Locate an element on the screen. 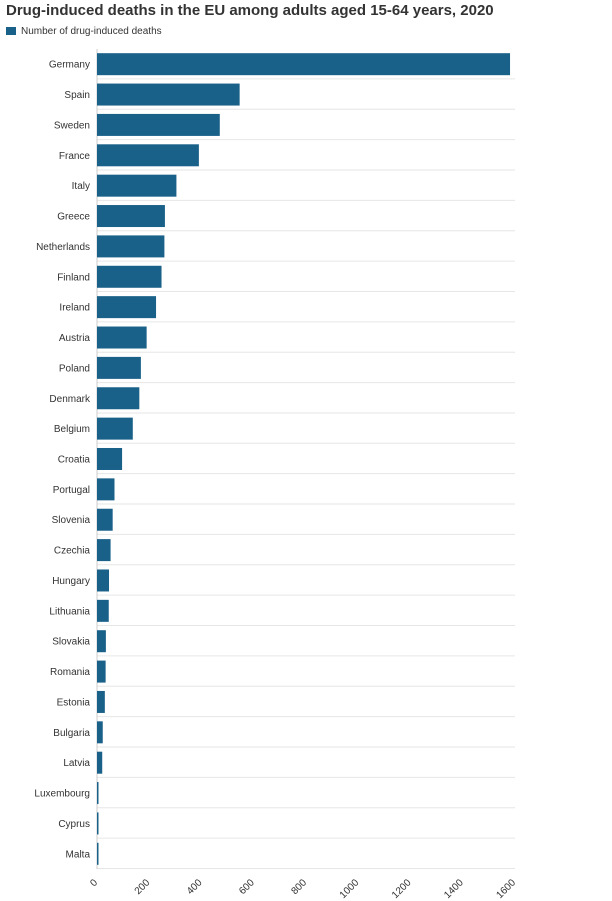 The width and height of the screenshot is (612, 901). bar-romania is located at coordinates (101, 671).